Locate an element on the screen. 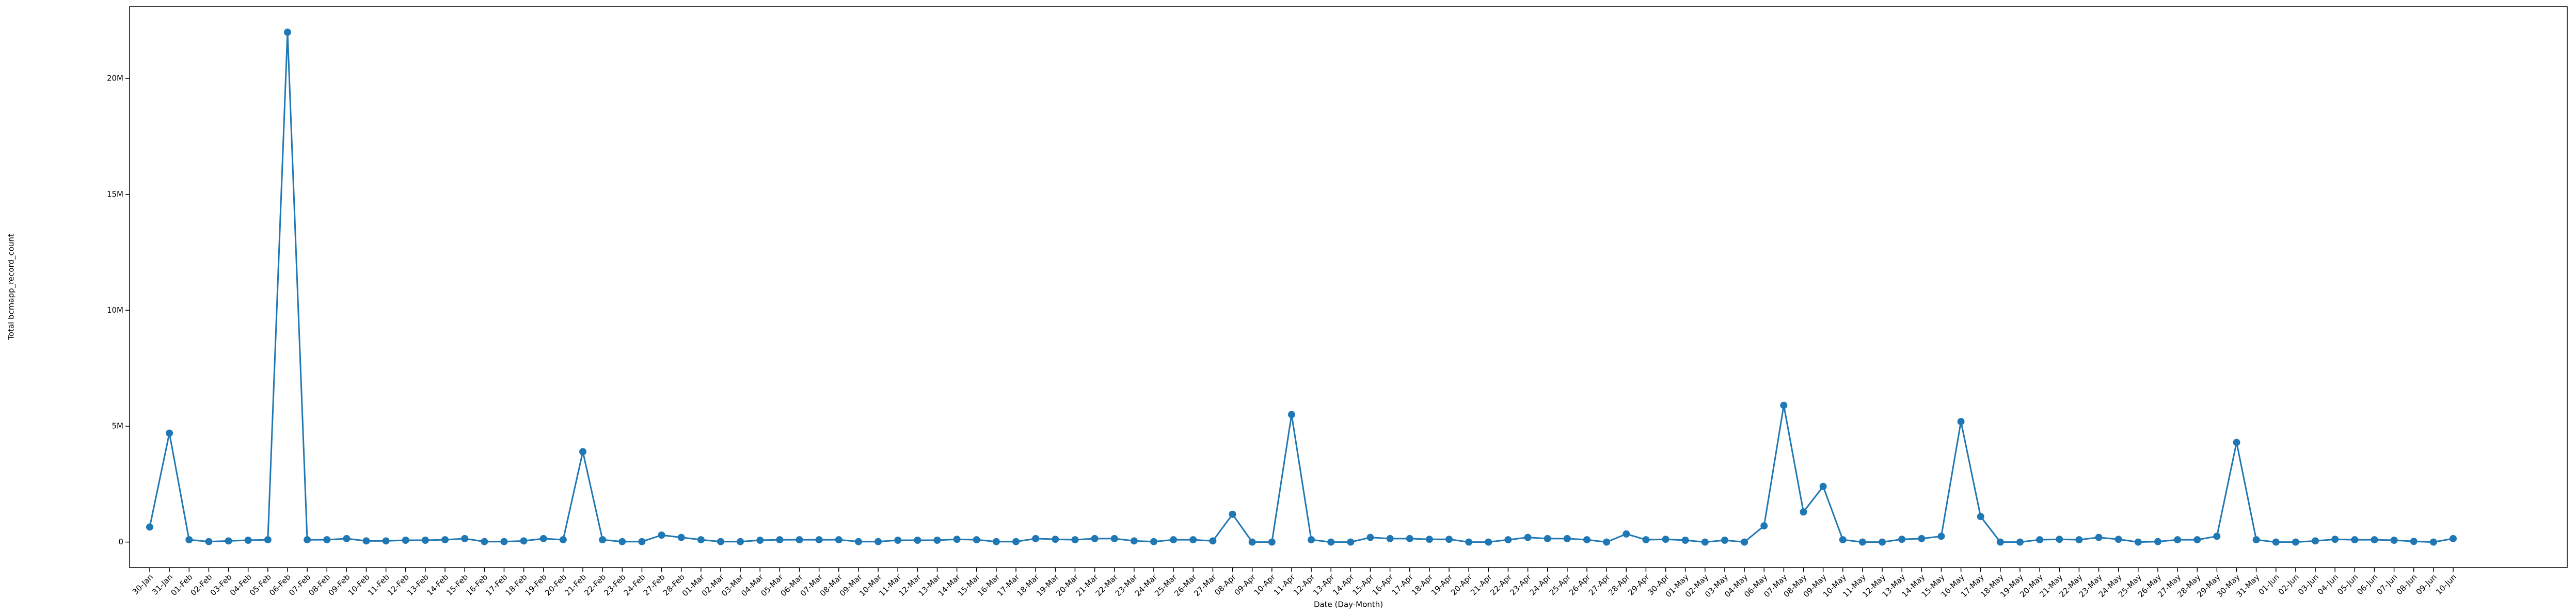  x-tick-label: 04-Feb is located at coordinates (240, 585).